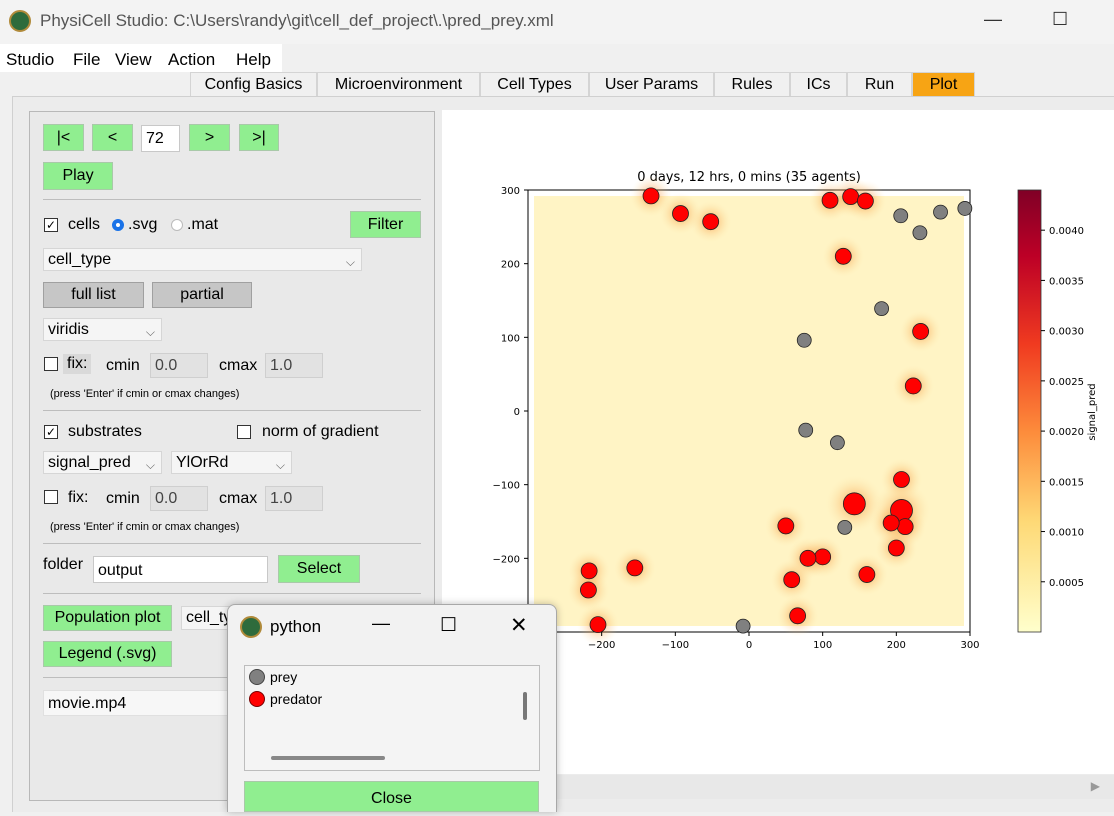 This screenshot has width=1114, height=816. What do you see at coordinates (179, 365) in the screenshot?
I see `cells-cmin-input: 0.0` at bounding box center [179, 365].